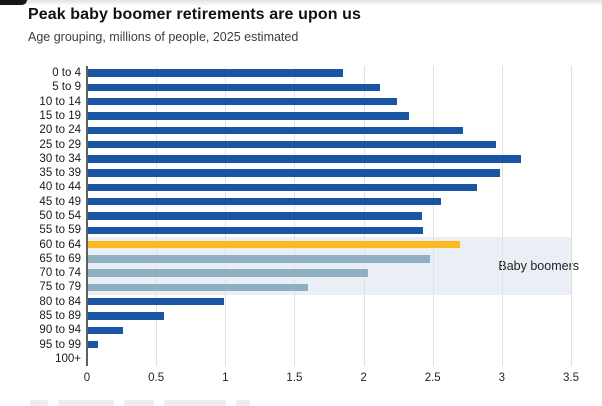 Image resolution: width=602 pixels, height=406 pixels. What do you see at coordinates (60, 187) in the screenshot?
I see `y-axis-label: 40 to 44` at bounding box center [60, 187].